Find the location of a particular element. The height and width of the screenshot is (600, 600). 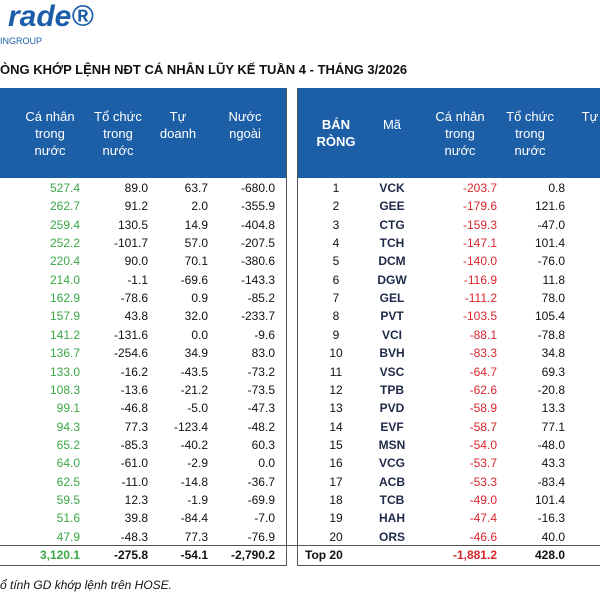

cell: 141.2 is located at coordinates (64, 334).